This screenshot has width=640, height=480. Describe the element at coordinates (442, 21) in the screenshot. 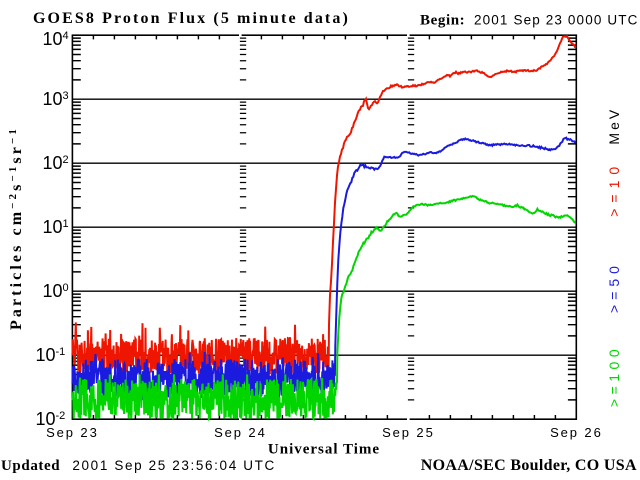

I see `svg-text: Begin:` at that location.